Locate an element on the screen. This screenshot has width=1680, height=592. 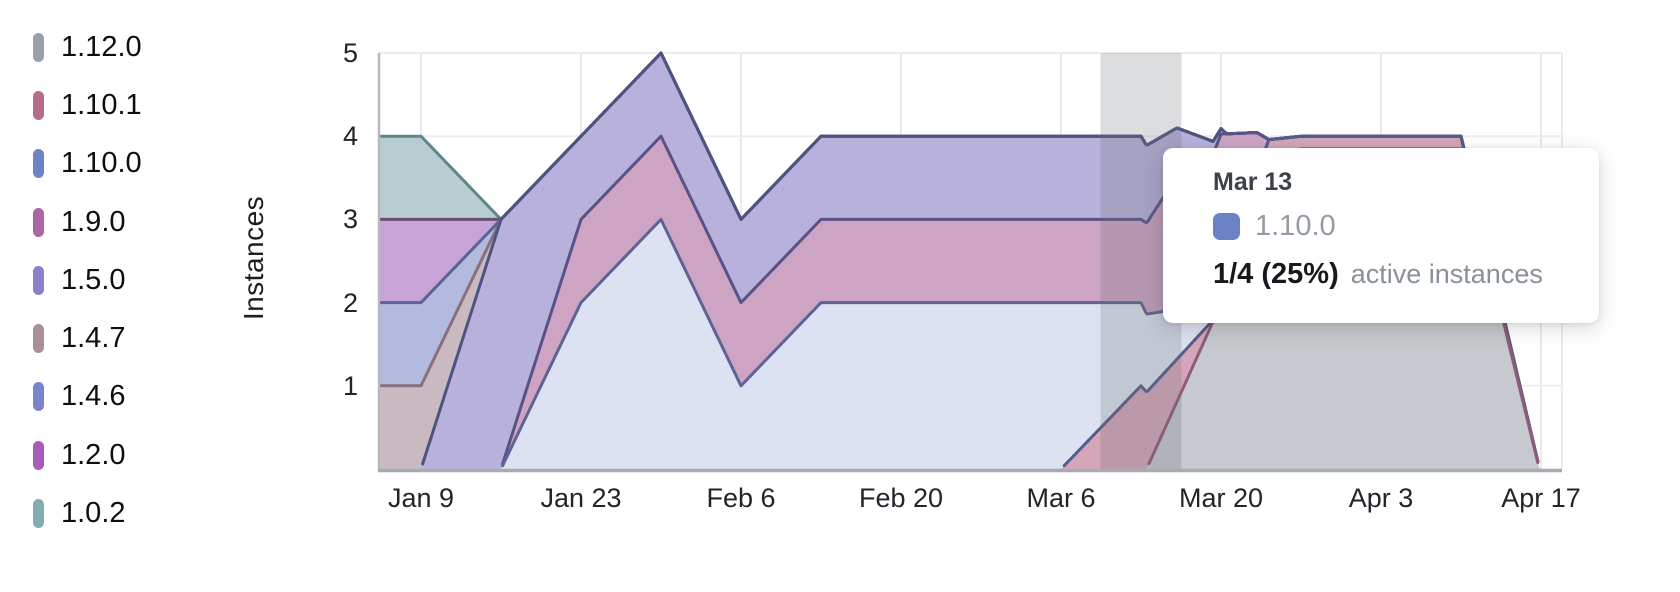
legend-swatch-1.4.7 is located at coordinates (38, 339).